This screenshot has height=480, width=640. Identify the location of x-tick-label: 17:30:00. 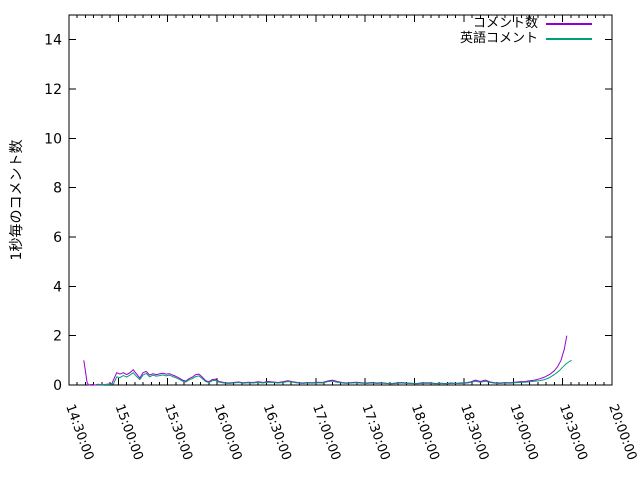
(375, 432).